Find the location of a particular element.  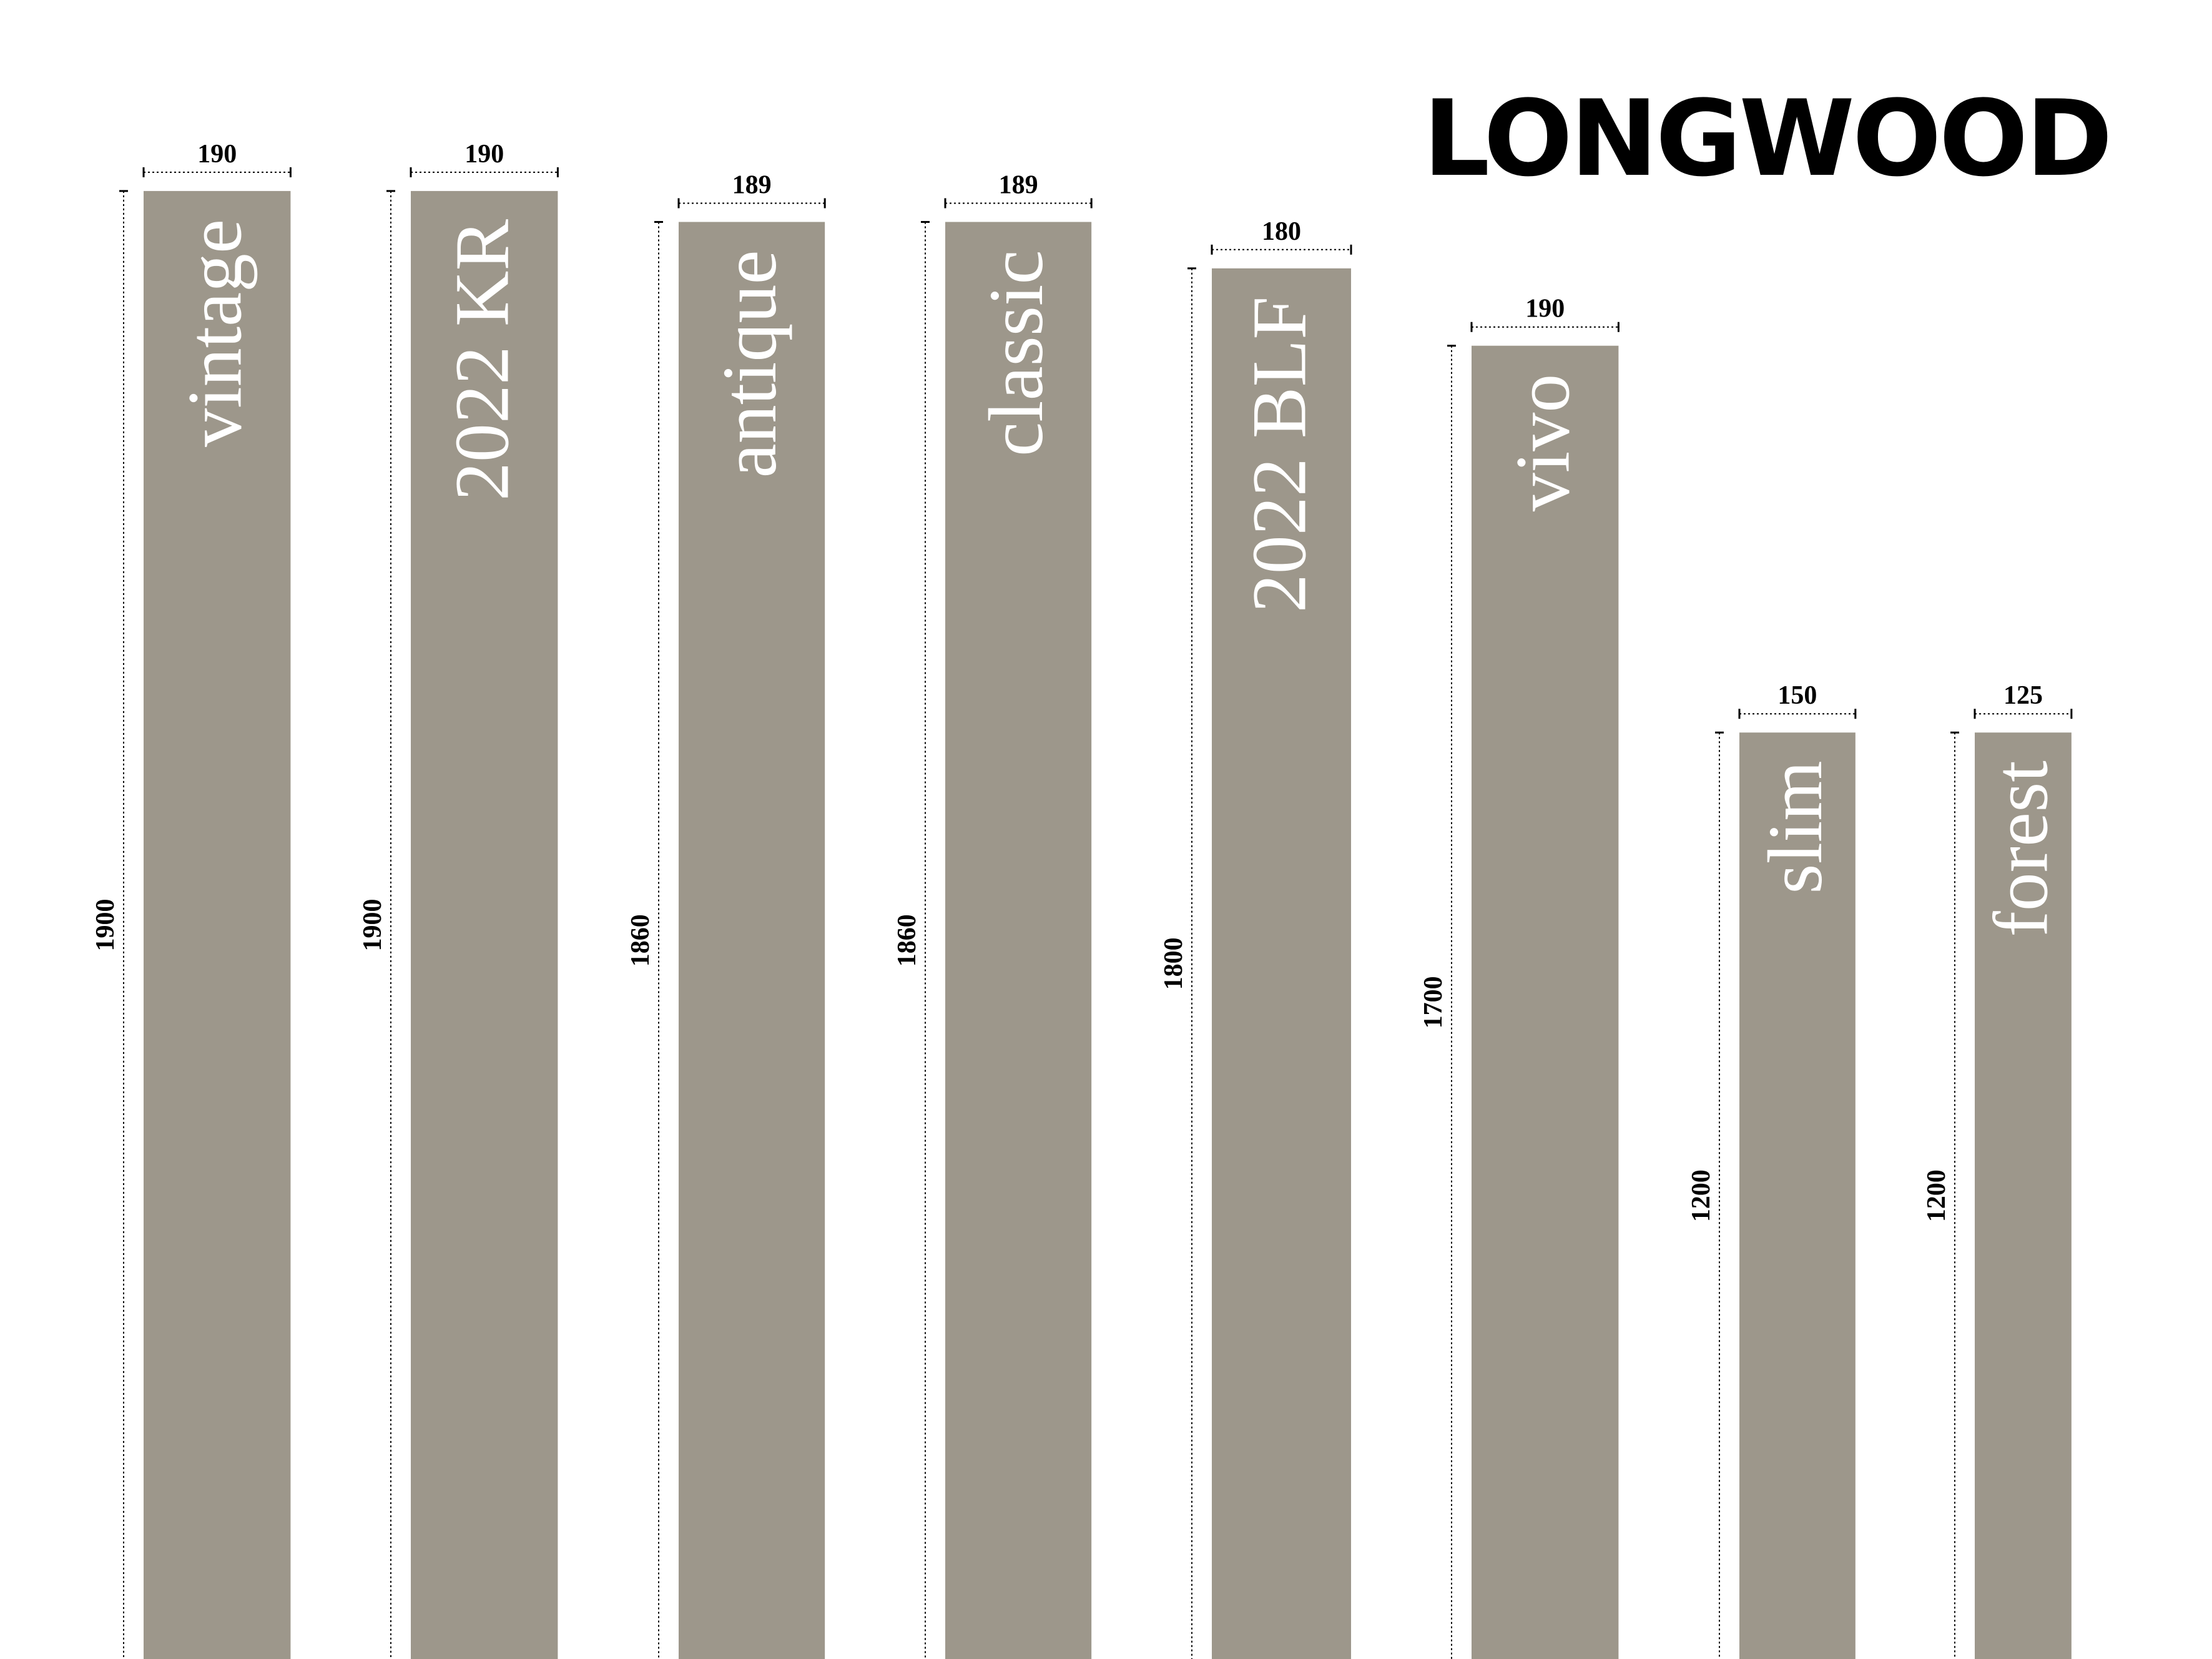

plank-vivo: 190 1700 vivo is located at coordinates (1519, 977).